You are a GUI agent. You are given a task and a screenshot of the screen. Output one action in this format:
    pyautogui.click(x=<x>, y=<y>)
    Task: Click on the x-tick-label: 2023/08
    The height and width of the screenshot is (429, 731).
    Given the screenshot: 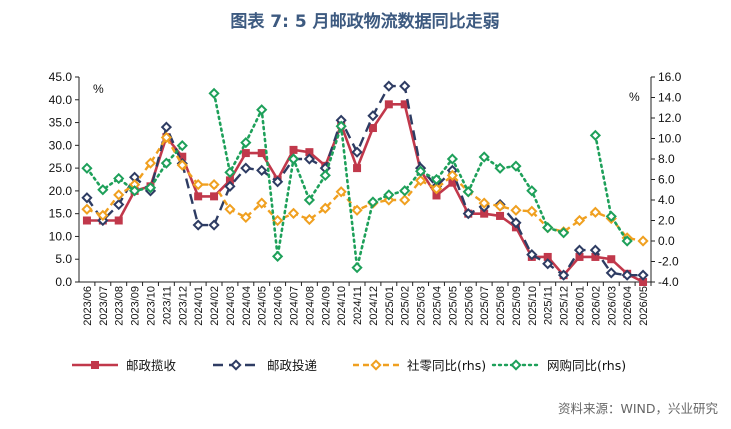 What is the action you would take?
    pyautogui.click(x=120, y=306)
    